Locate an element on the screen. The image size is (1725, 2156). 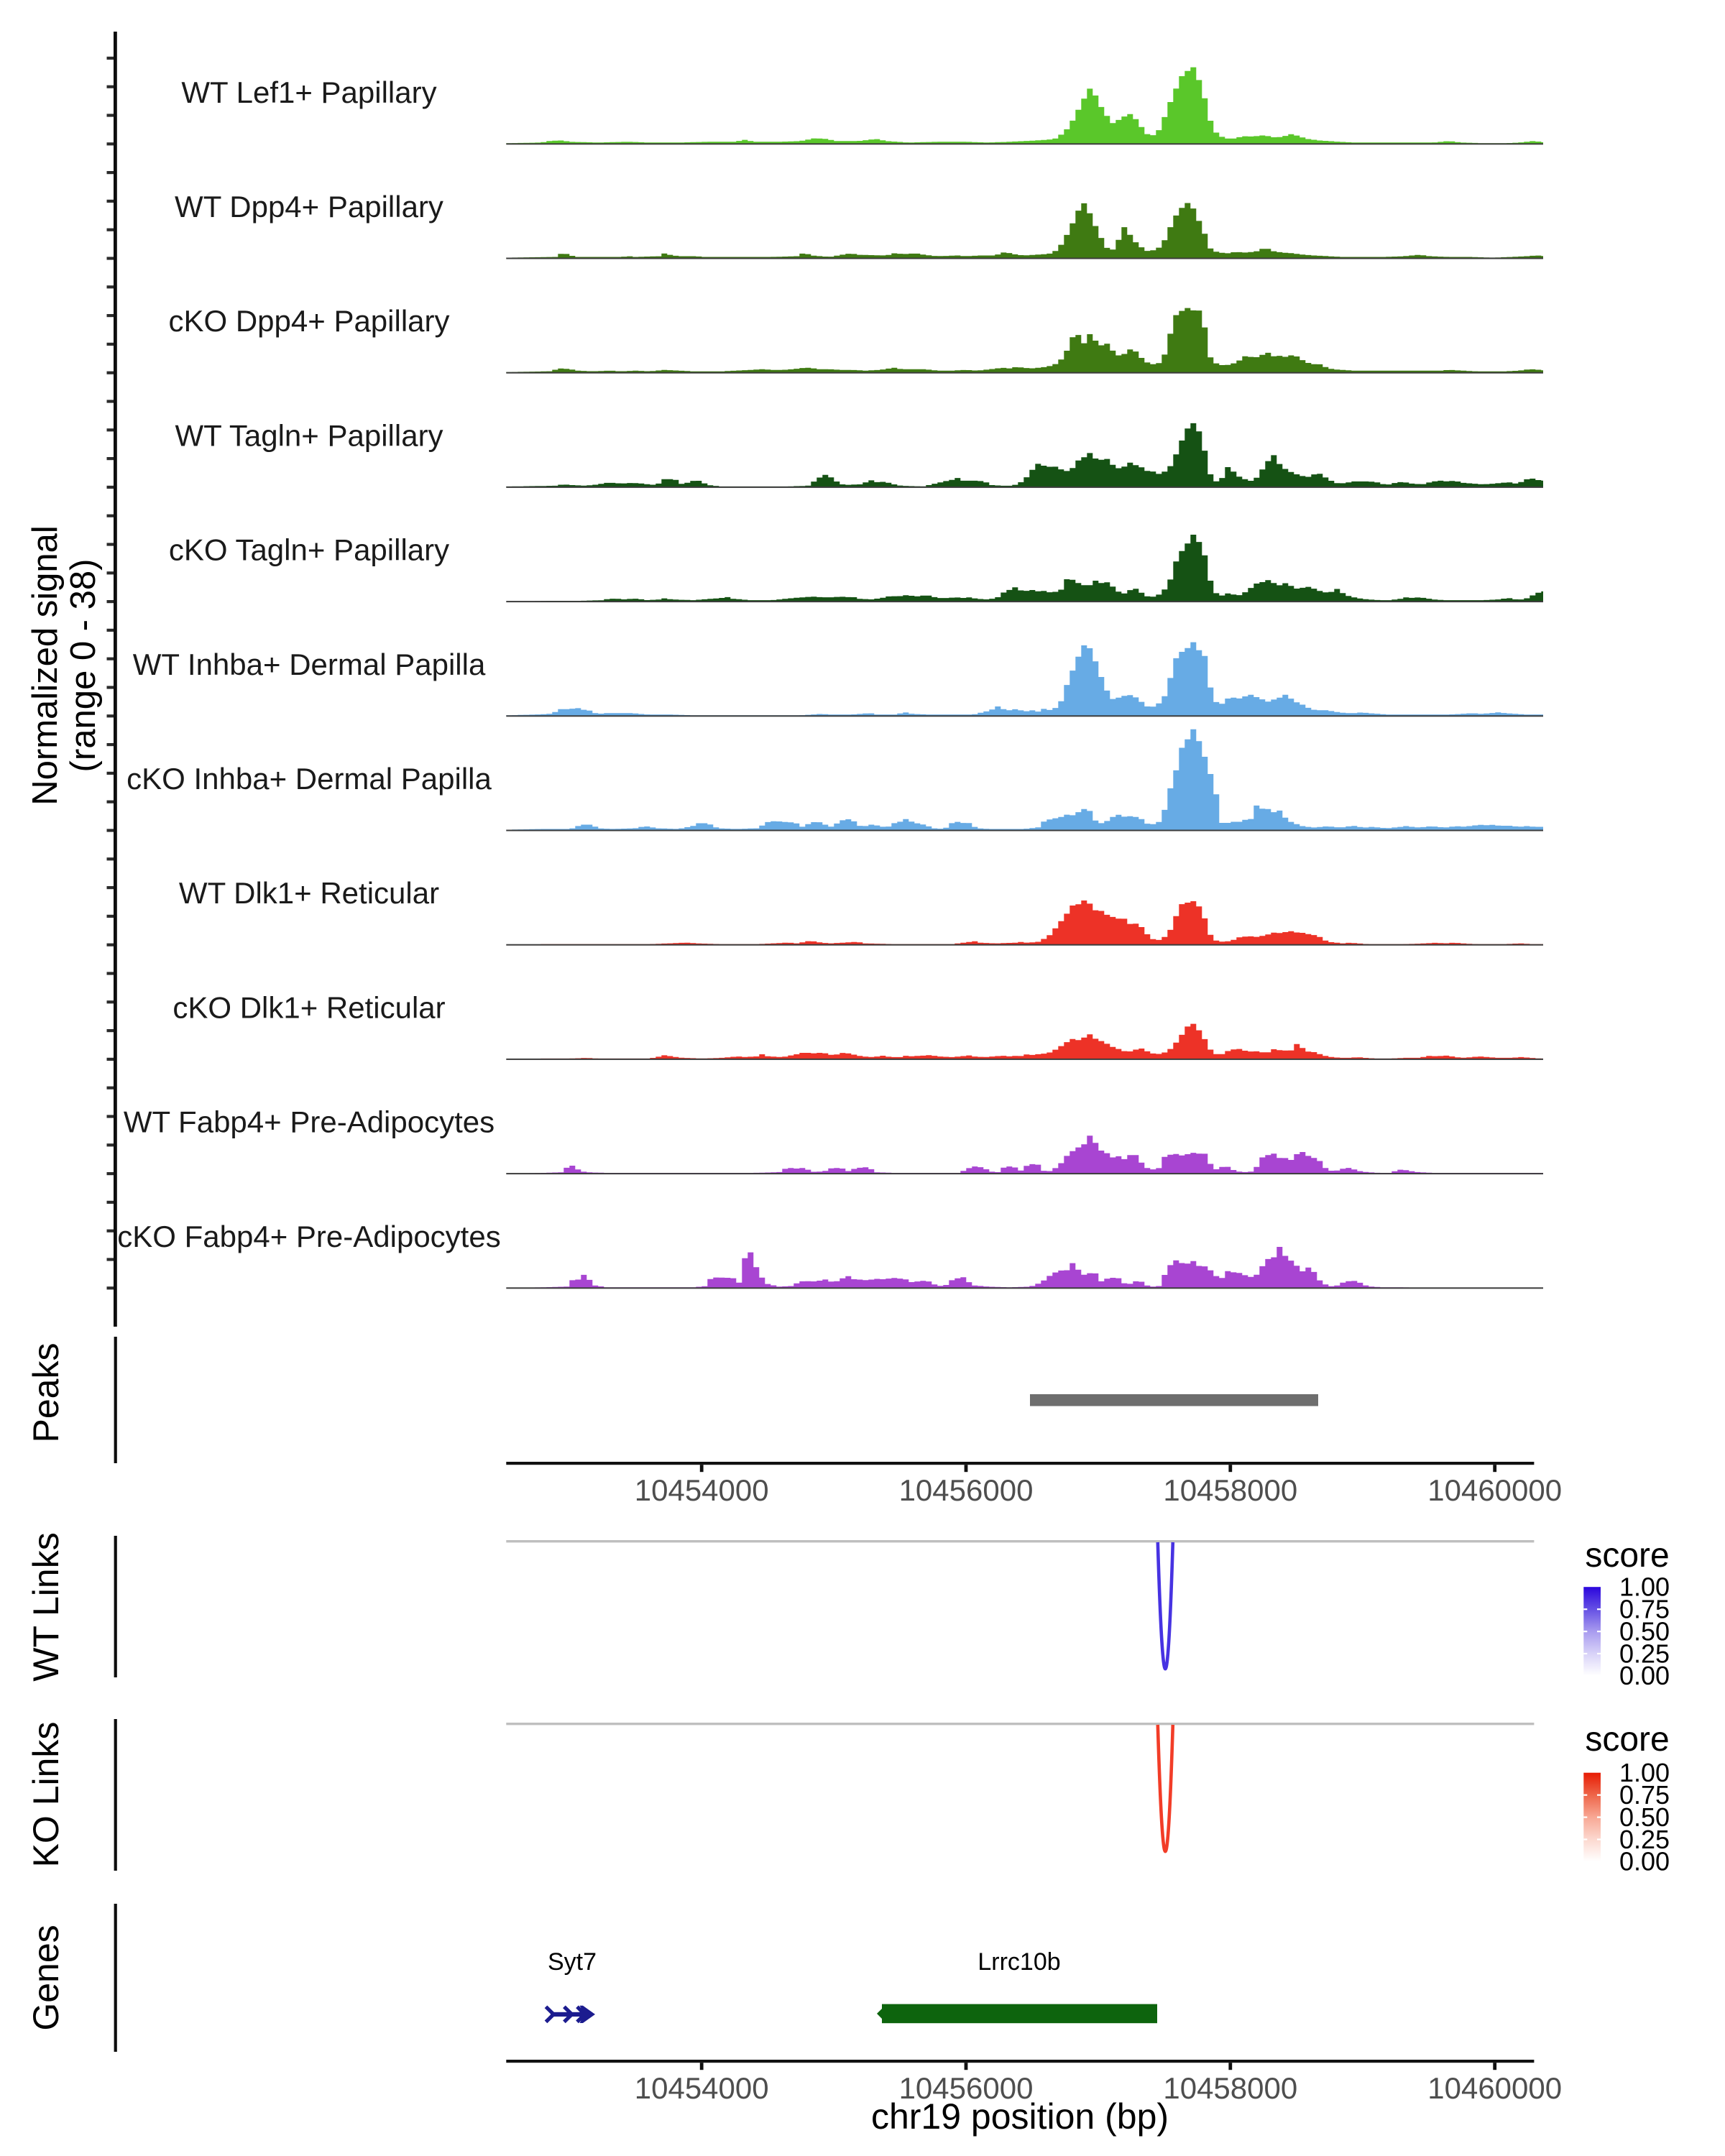
svg-text: cKO Fabp4+ Pre-Adipocytes is located at coordinates (308, 1236).